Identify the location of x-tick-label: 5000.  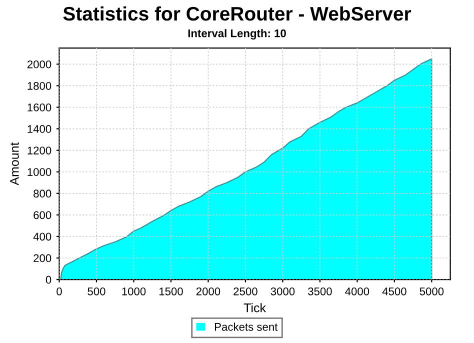
(432, 291).